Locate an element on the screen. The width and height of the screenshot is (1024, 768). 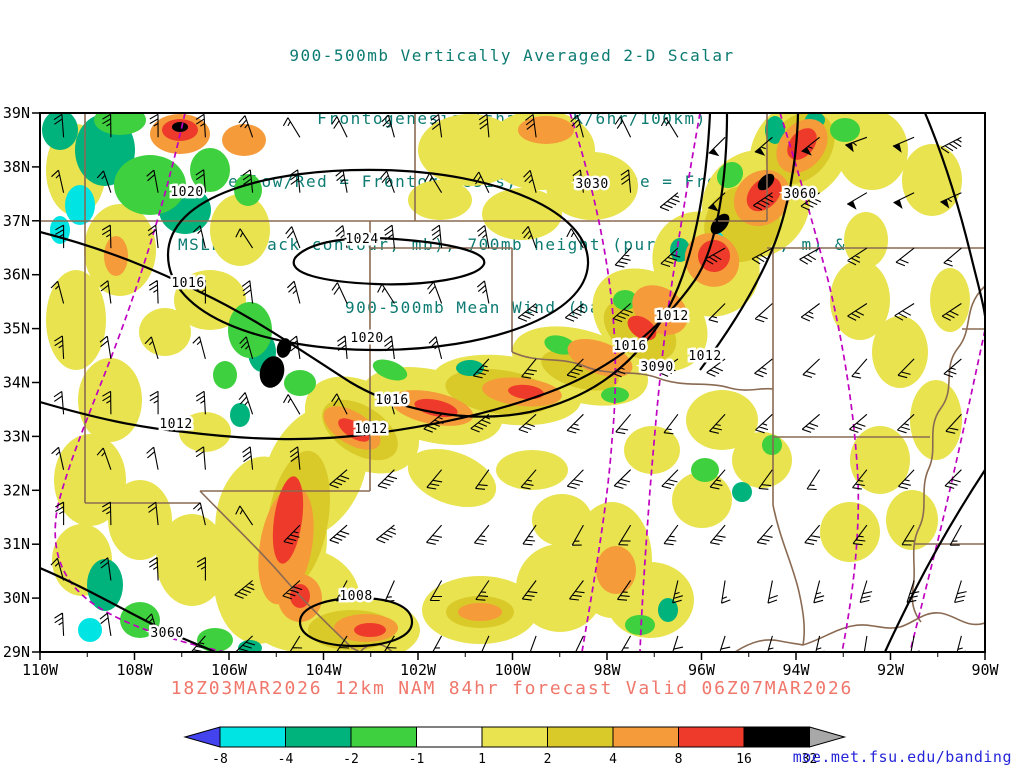
sabine-border is located at coordinates (789, 541).